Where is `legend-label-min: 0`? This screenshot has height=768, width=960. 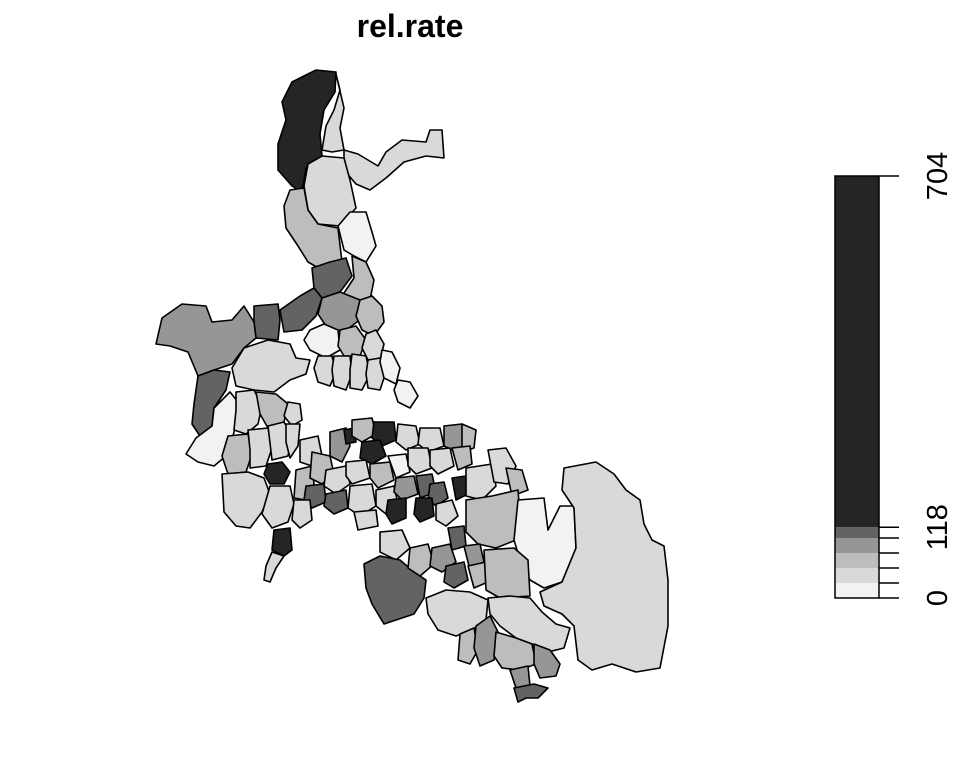 legend-label-min: 0 is located at coordinates (938, 598).